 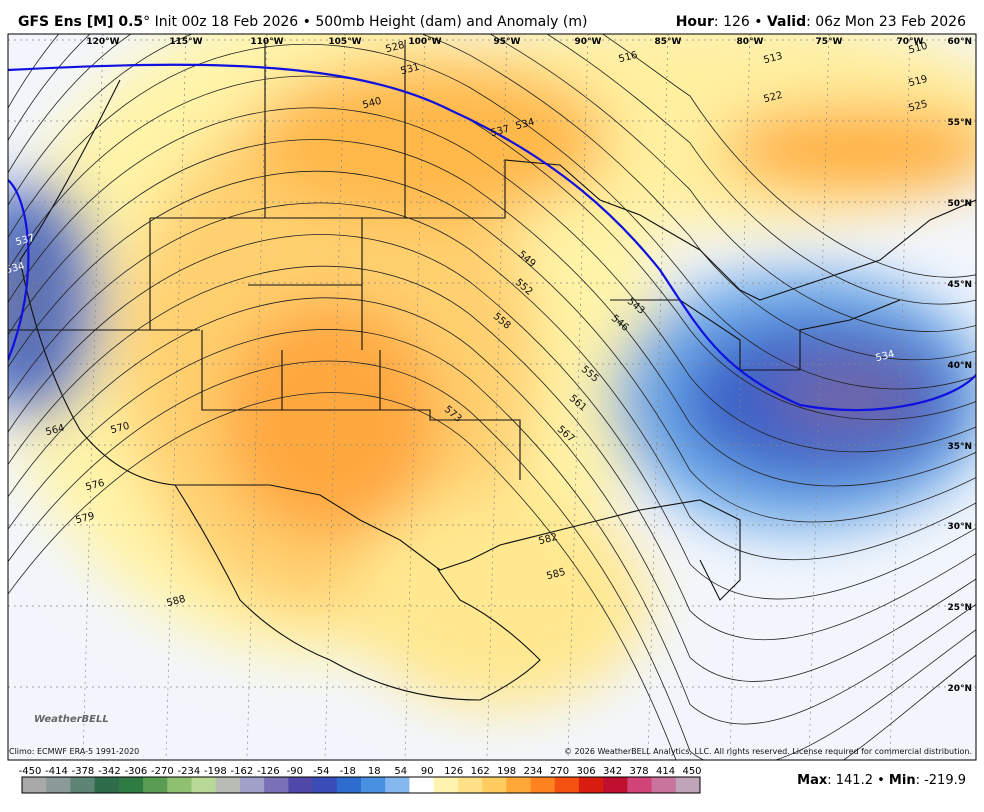 What do you see at coordinates (74, 751) in the screenshot?
I see `climo-note: Climo: ECMWF ERA-5 1991-2020` at bounding box center [74, 751].